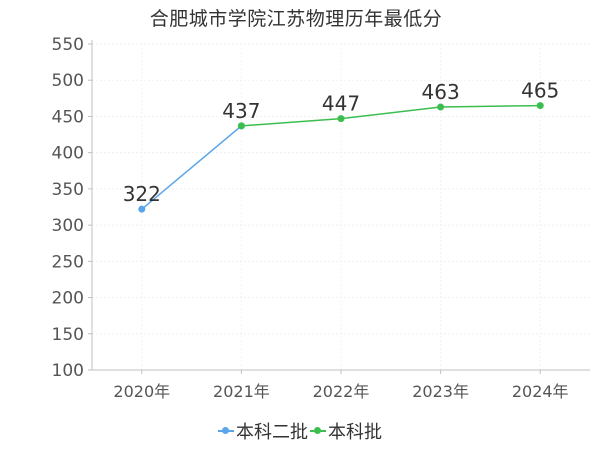 This screenshot has width=600, height=450. Describe the element at coordinates (142, 194) in the screenshot. I see `data-label: 322` at that location.